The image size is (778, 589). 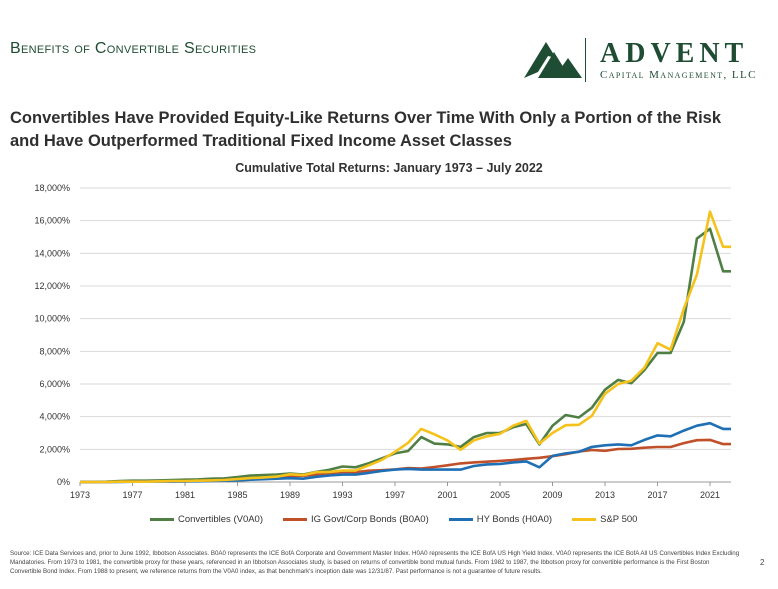 I want to click on legend-item-convertibles: Convertibles (V0A0), so click(x=206, y=519).